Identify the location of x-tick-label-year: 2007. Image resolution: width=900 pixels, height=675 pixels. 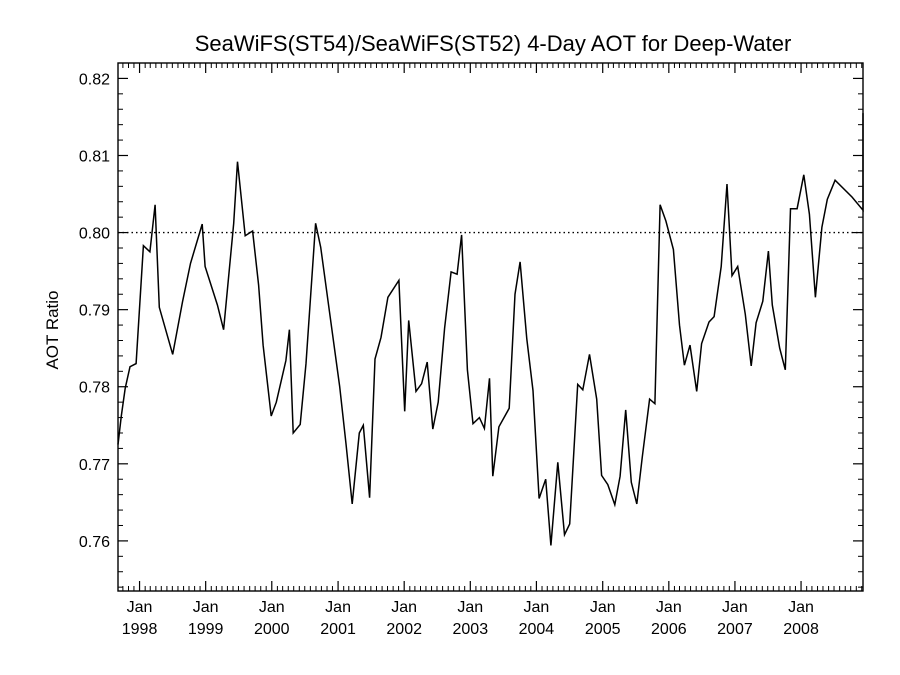
(735, 629).